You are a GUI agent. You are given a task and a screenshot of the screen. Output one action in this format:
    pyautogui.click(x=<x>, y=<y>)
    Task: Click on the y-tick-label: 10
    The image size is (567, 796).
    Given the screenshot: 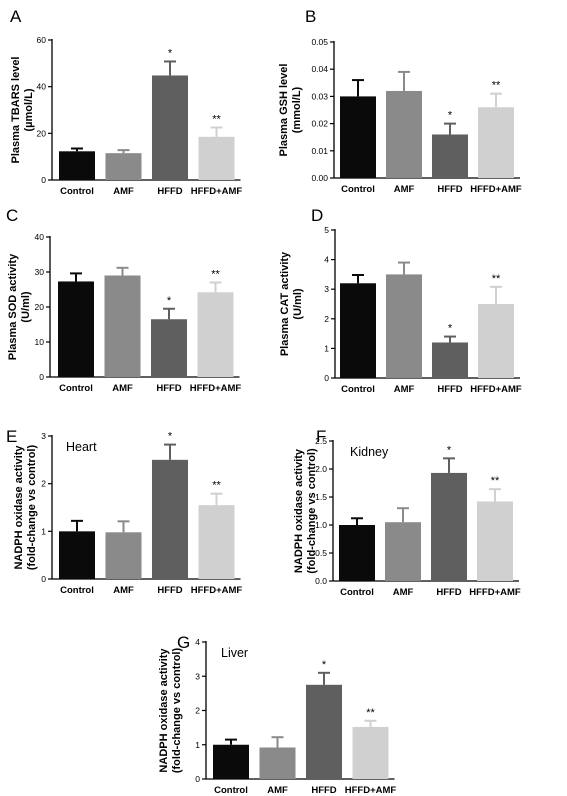 What is the action you would take?
    pyautogui.click(x=40, y=342)
    